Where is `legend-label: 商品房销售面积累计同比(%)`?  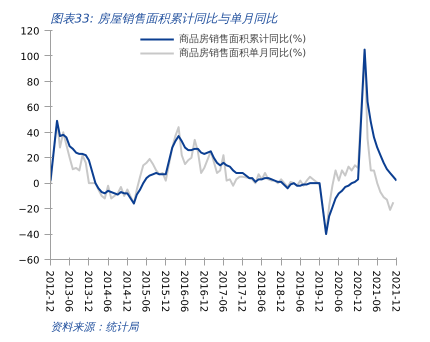
legend-label: 商品房销售面积累计同比(%) is located at coordinates (242, 39).